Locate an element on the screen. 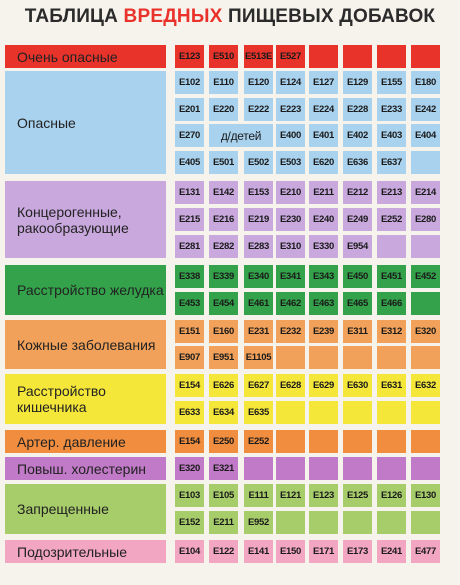 The width and height of the screenshot is (460, 585). additive-cell: E631 is located at coordinates (391, 385).